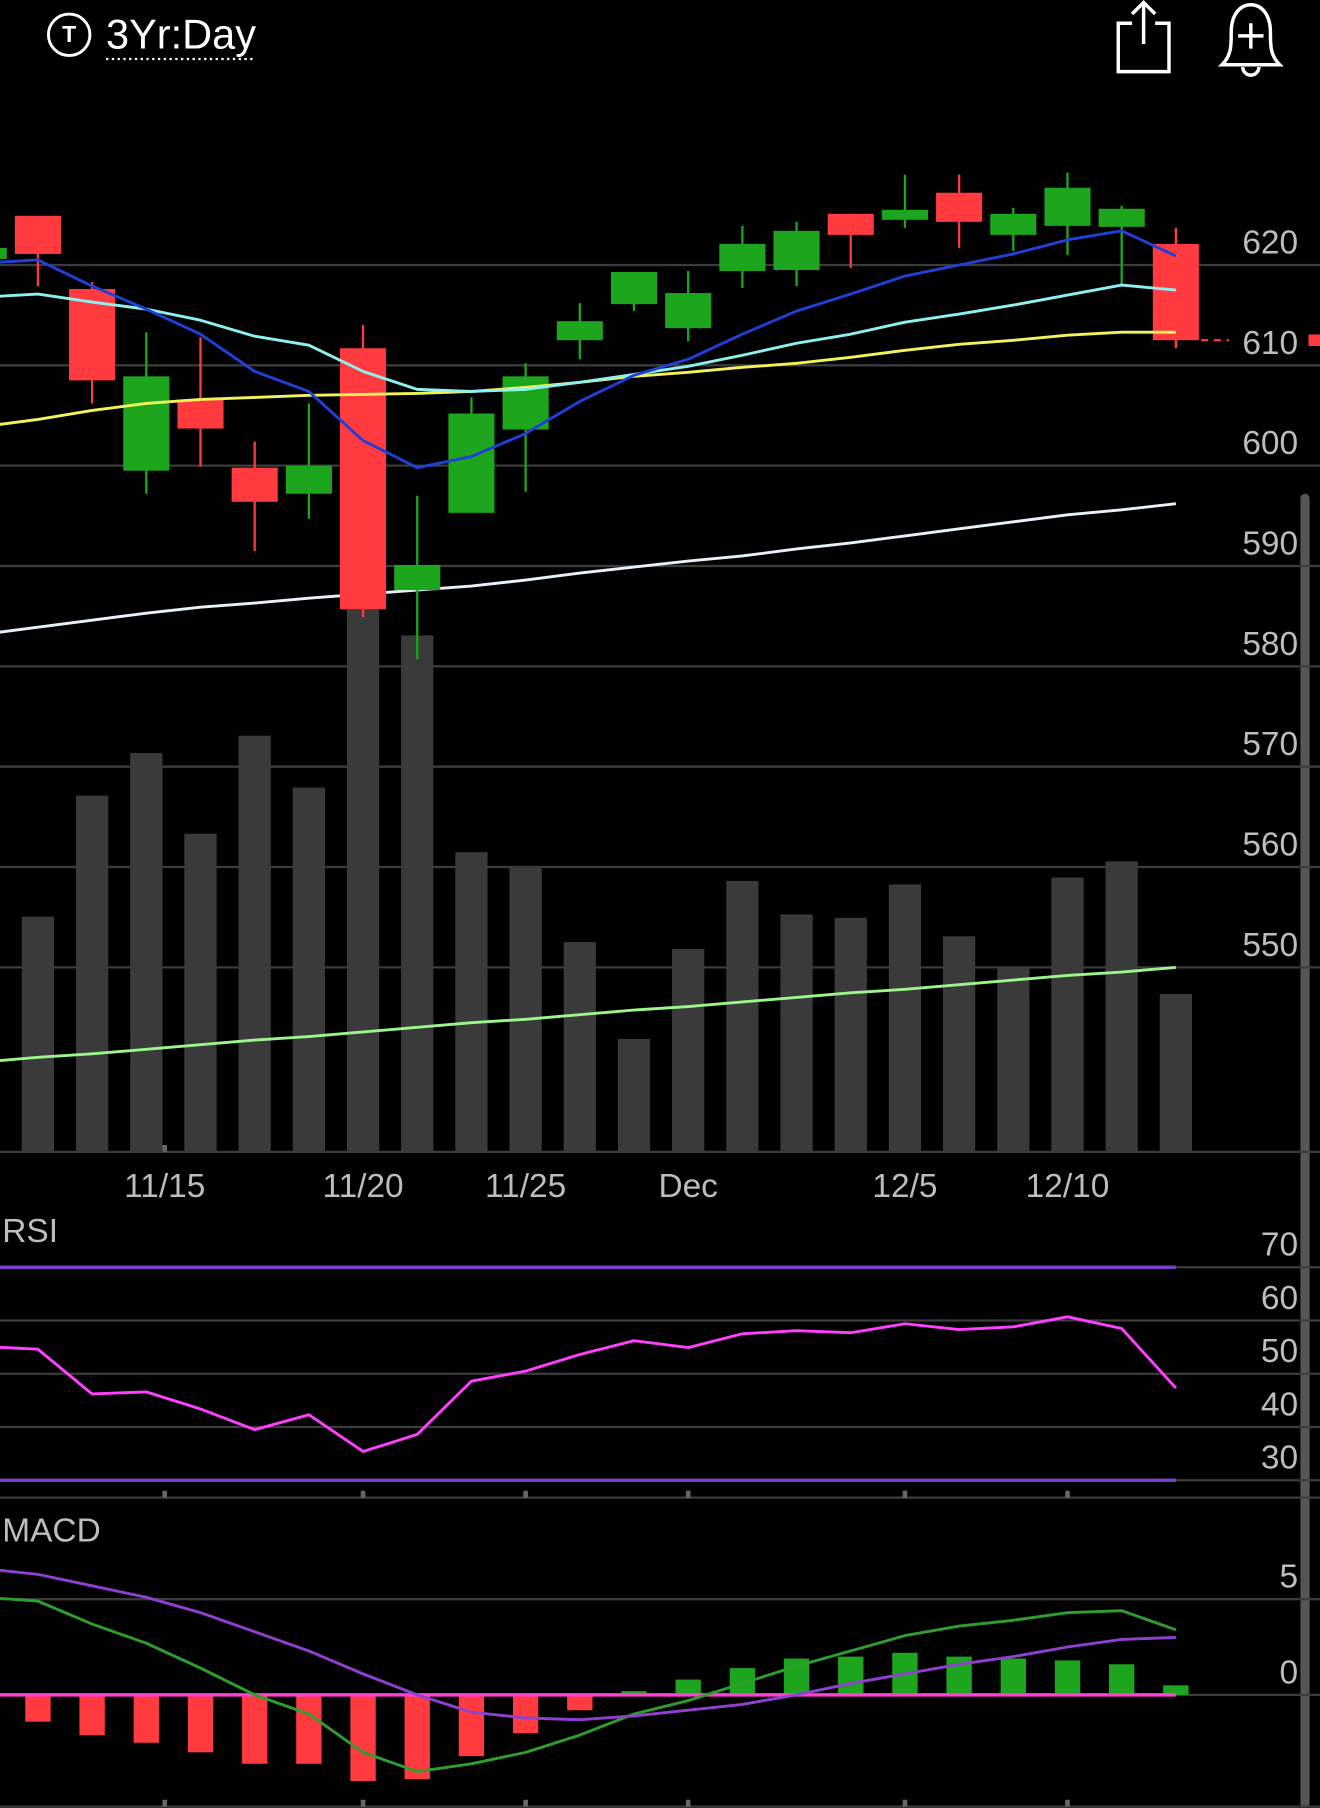  Describe the element at coordinates (1314, 340) in the screenshot. I see `last-price-marker` at that location.